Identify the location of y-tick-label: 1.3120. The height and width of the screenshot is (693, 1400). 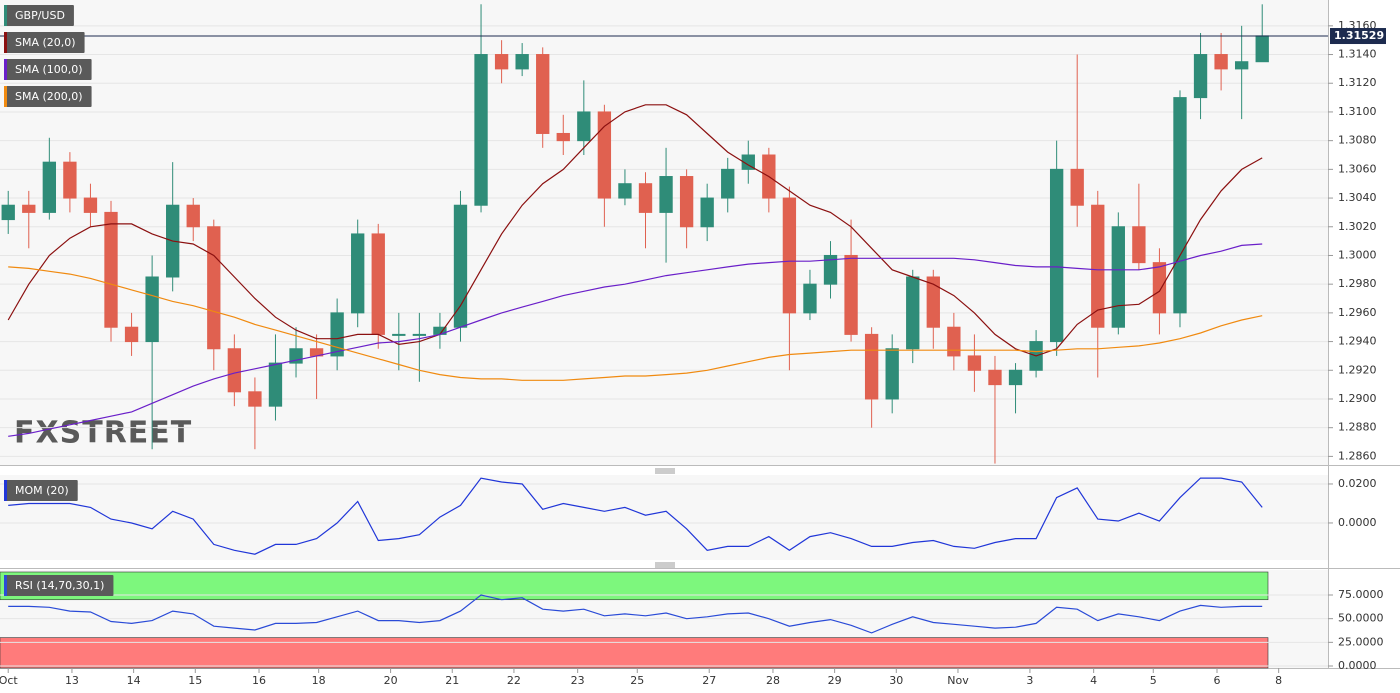
(1357, 82).